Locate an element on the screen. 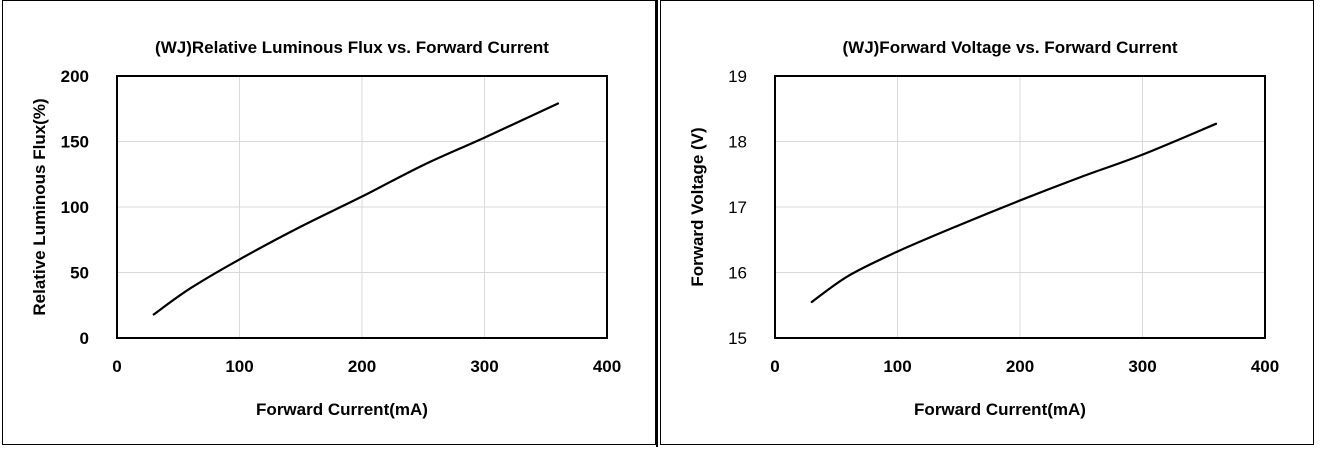 The image size is (1320, 449). y-tick-label: 18 is located at coordinates (737, 142).